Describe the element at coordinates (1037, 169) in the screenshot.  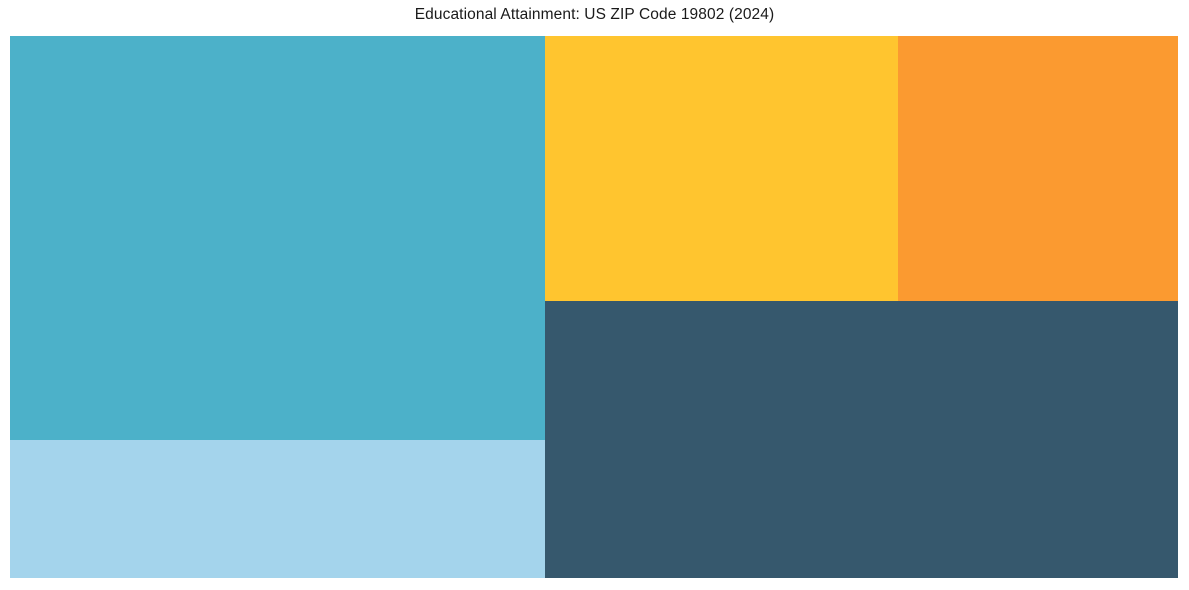
I see `treemap-tile-5: Graduate or professional degree` at that location.